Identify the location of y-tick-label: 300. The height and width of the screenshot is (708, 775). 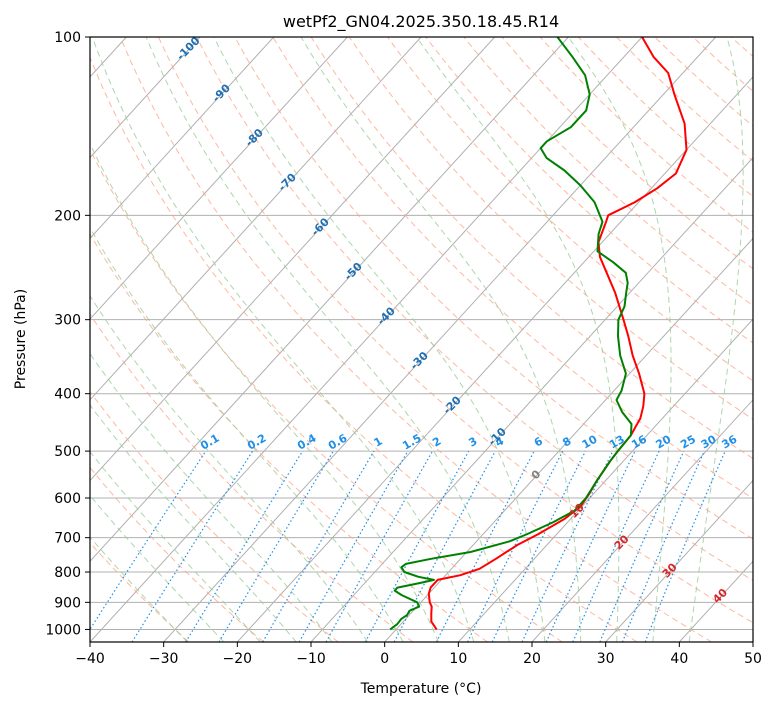
(67, 321).